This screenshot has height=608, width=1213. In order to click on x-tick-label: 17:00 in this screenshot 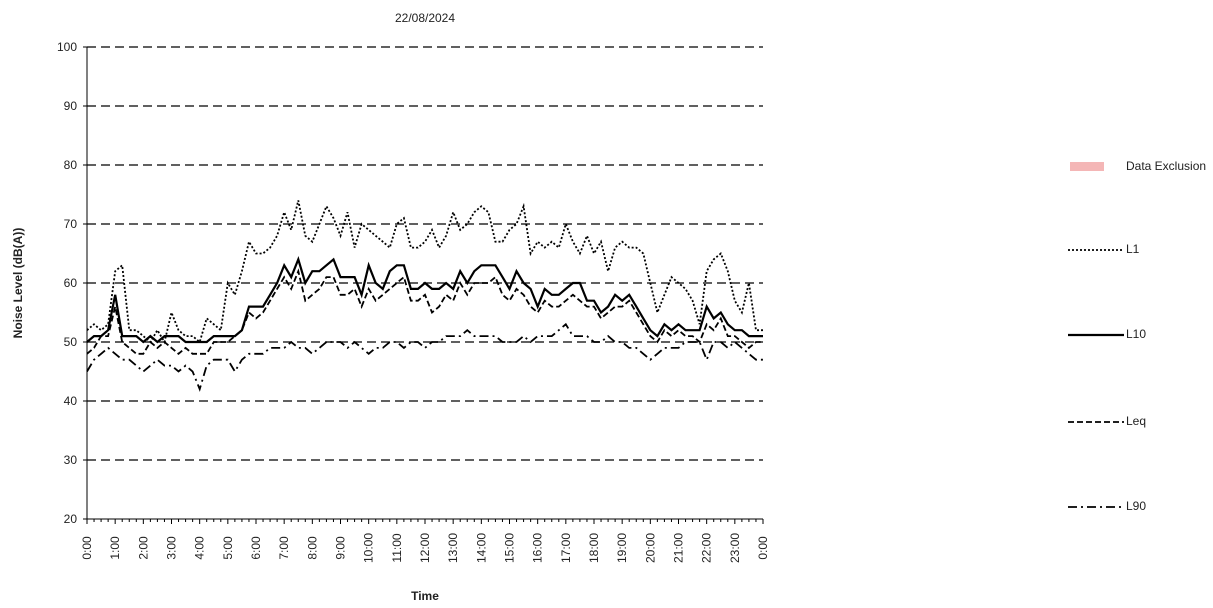, I will do `click(566, 548)`.